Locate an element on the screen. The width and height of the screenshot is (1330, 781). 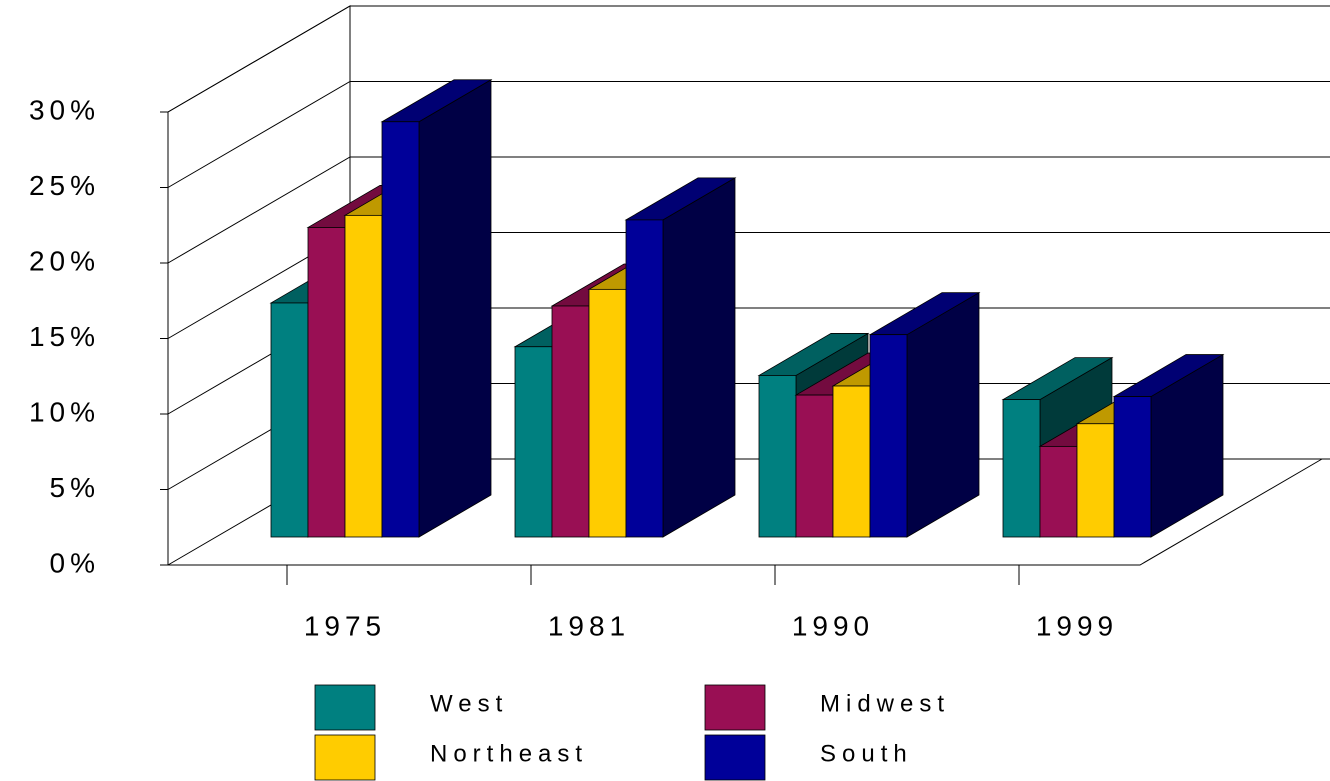
y-tick-label: 5% is located at coordinates (75, 487).